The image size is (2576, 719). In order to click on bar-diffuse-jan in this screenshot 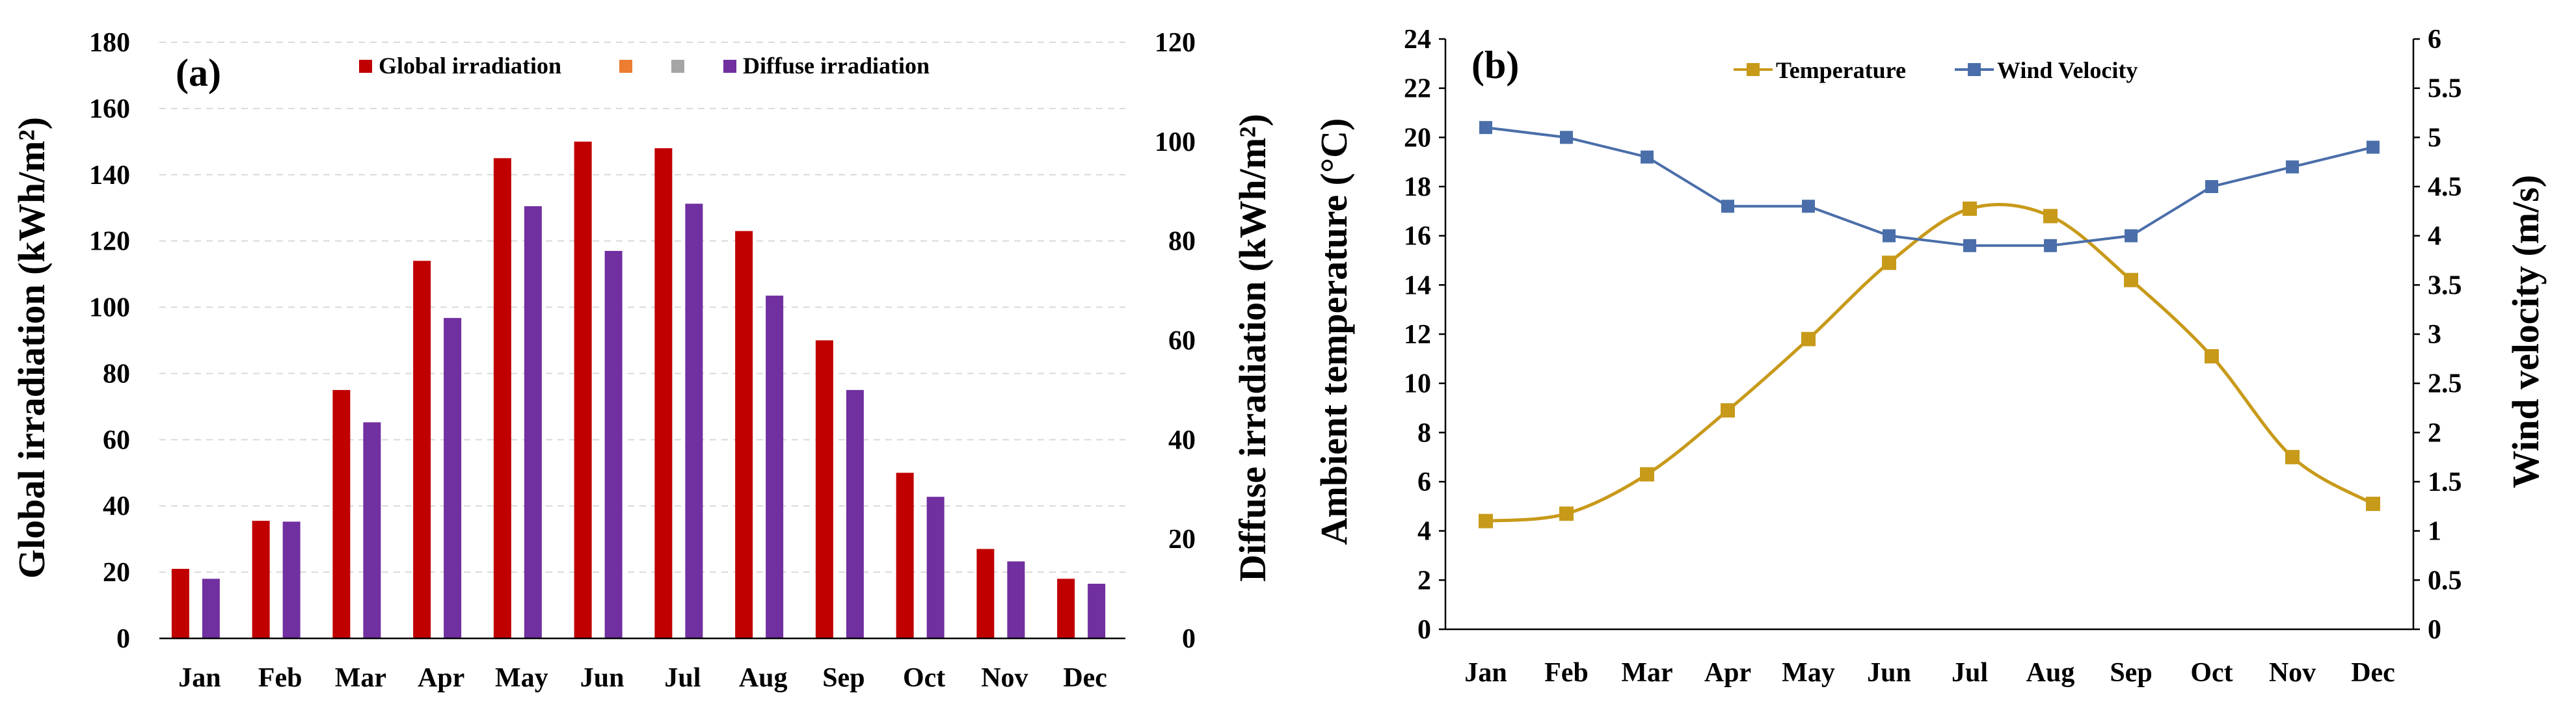, I will do `click(211, 608)`.